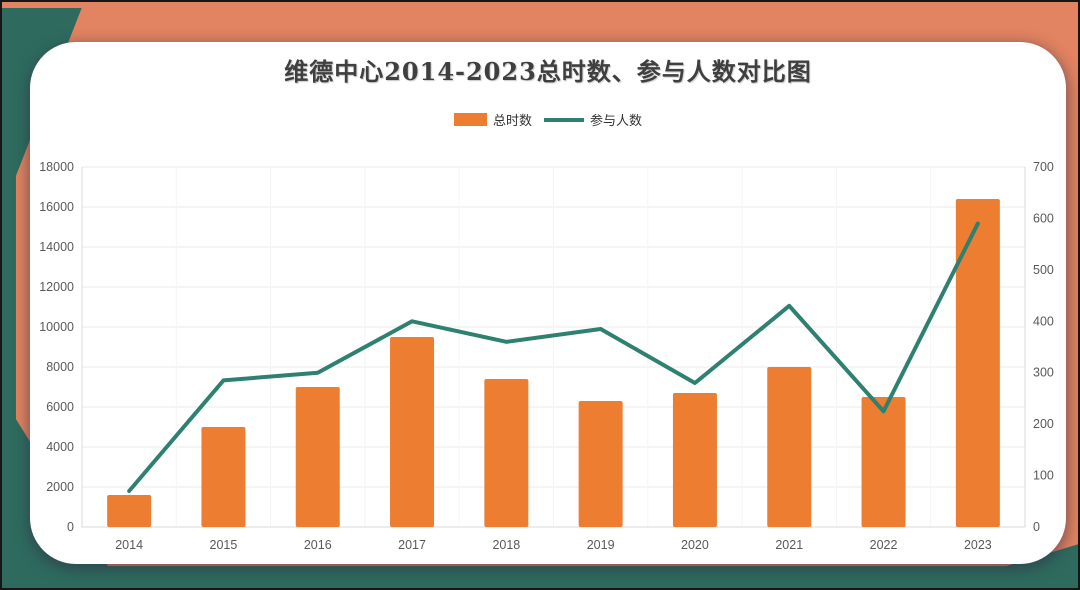  What do you see at coordinates (1036, 527) in the screenshot?
I see `right-axis-tick-label: 0` at bounding box center [1036, 527].